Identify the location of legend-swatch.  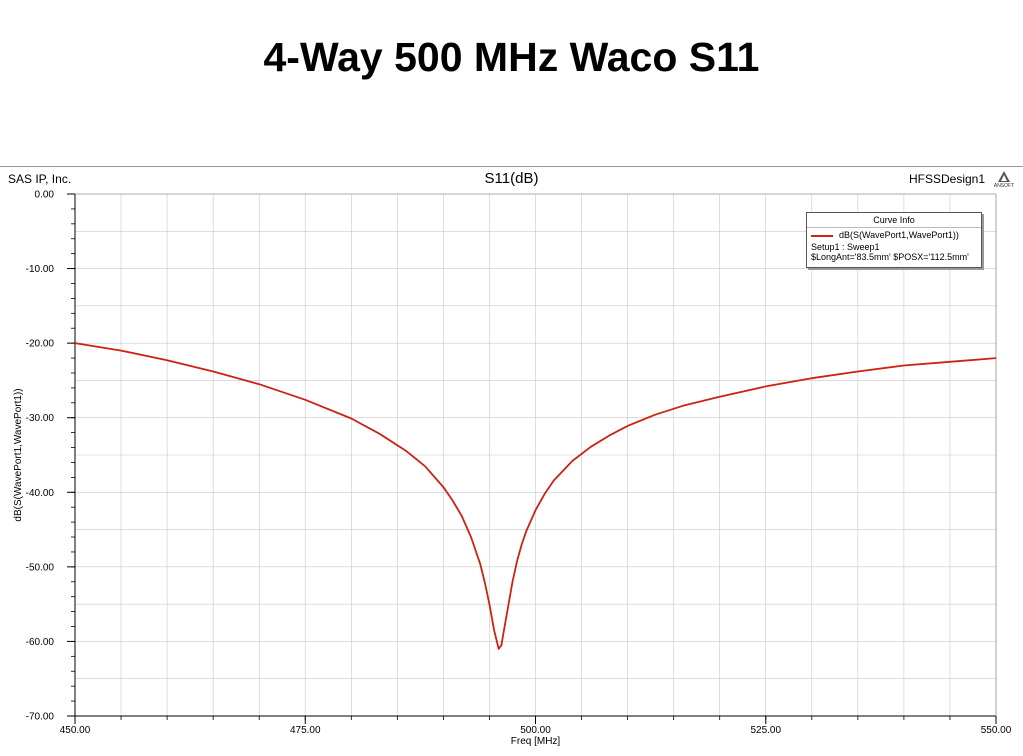
(822, 236).